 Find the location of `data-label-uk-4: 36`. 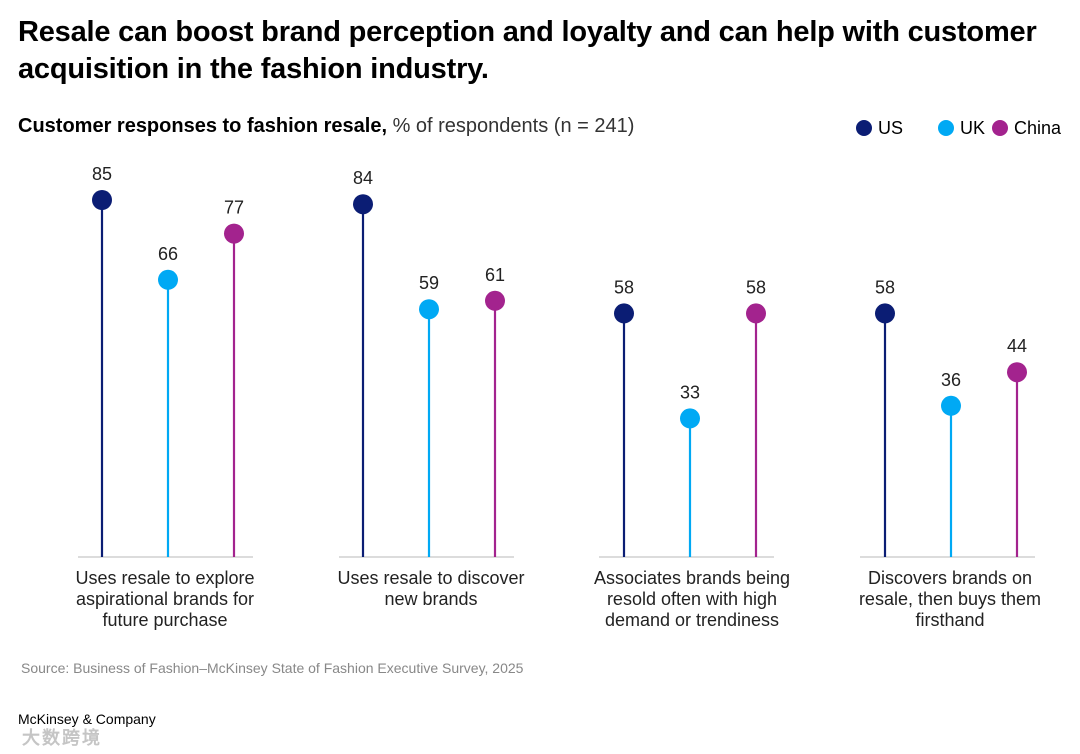

data-label-uk-4: 36 is located at coordinates (951, 380).